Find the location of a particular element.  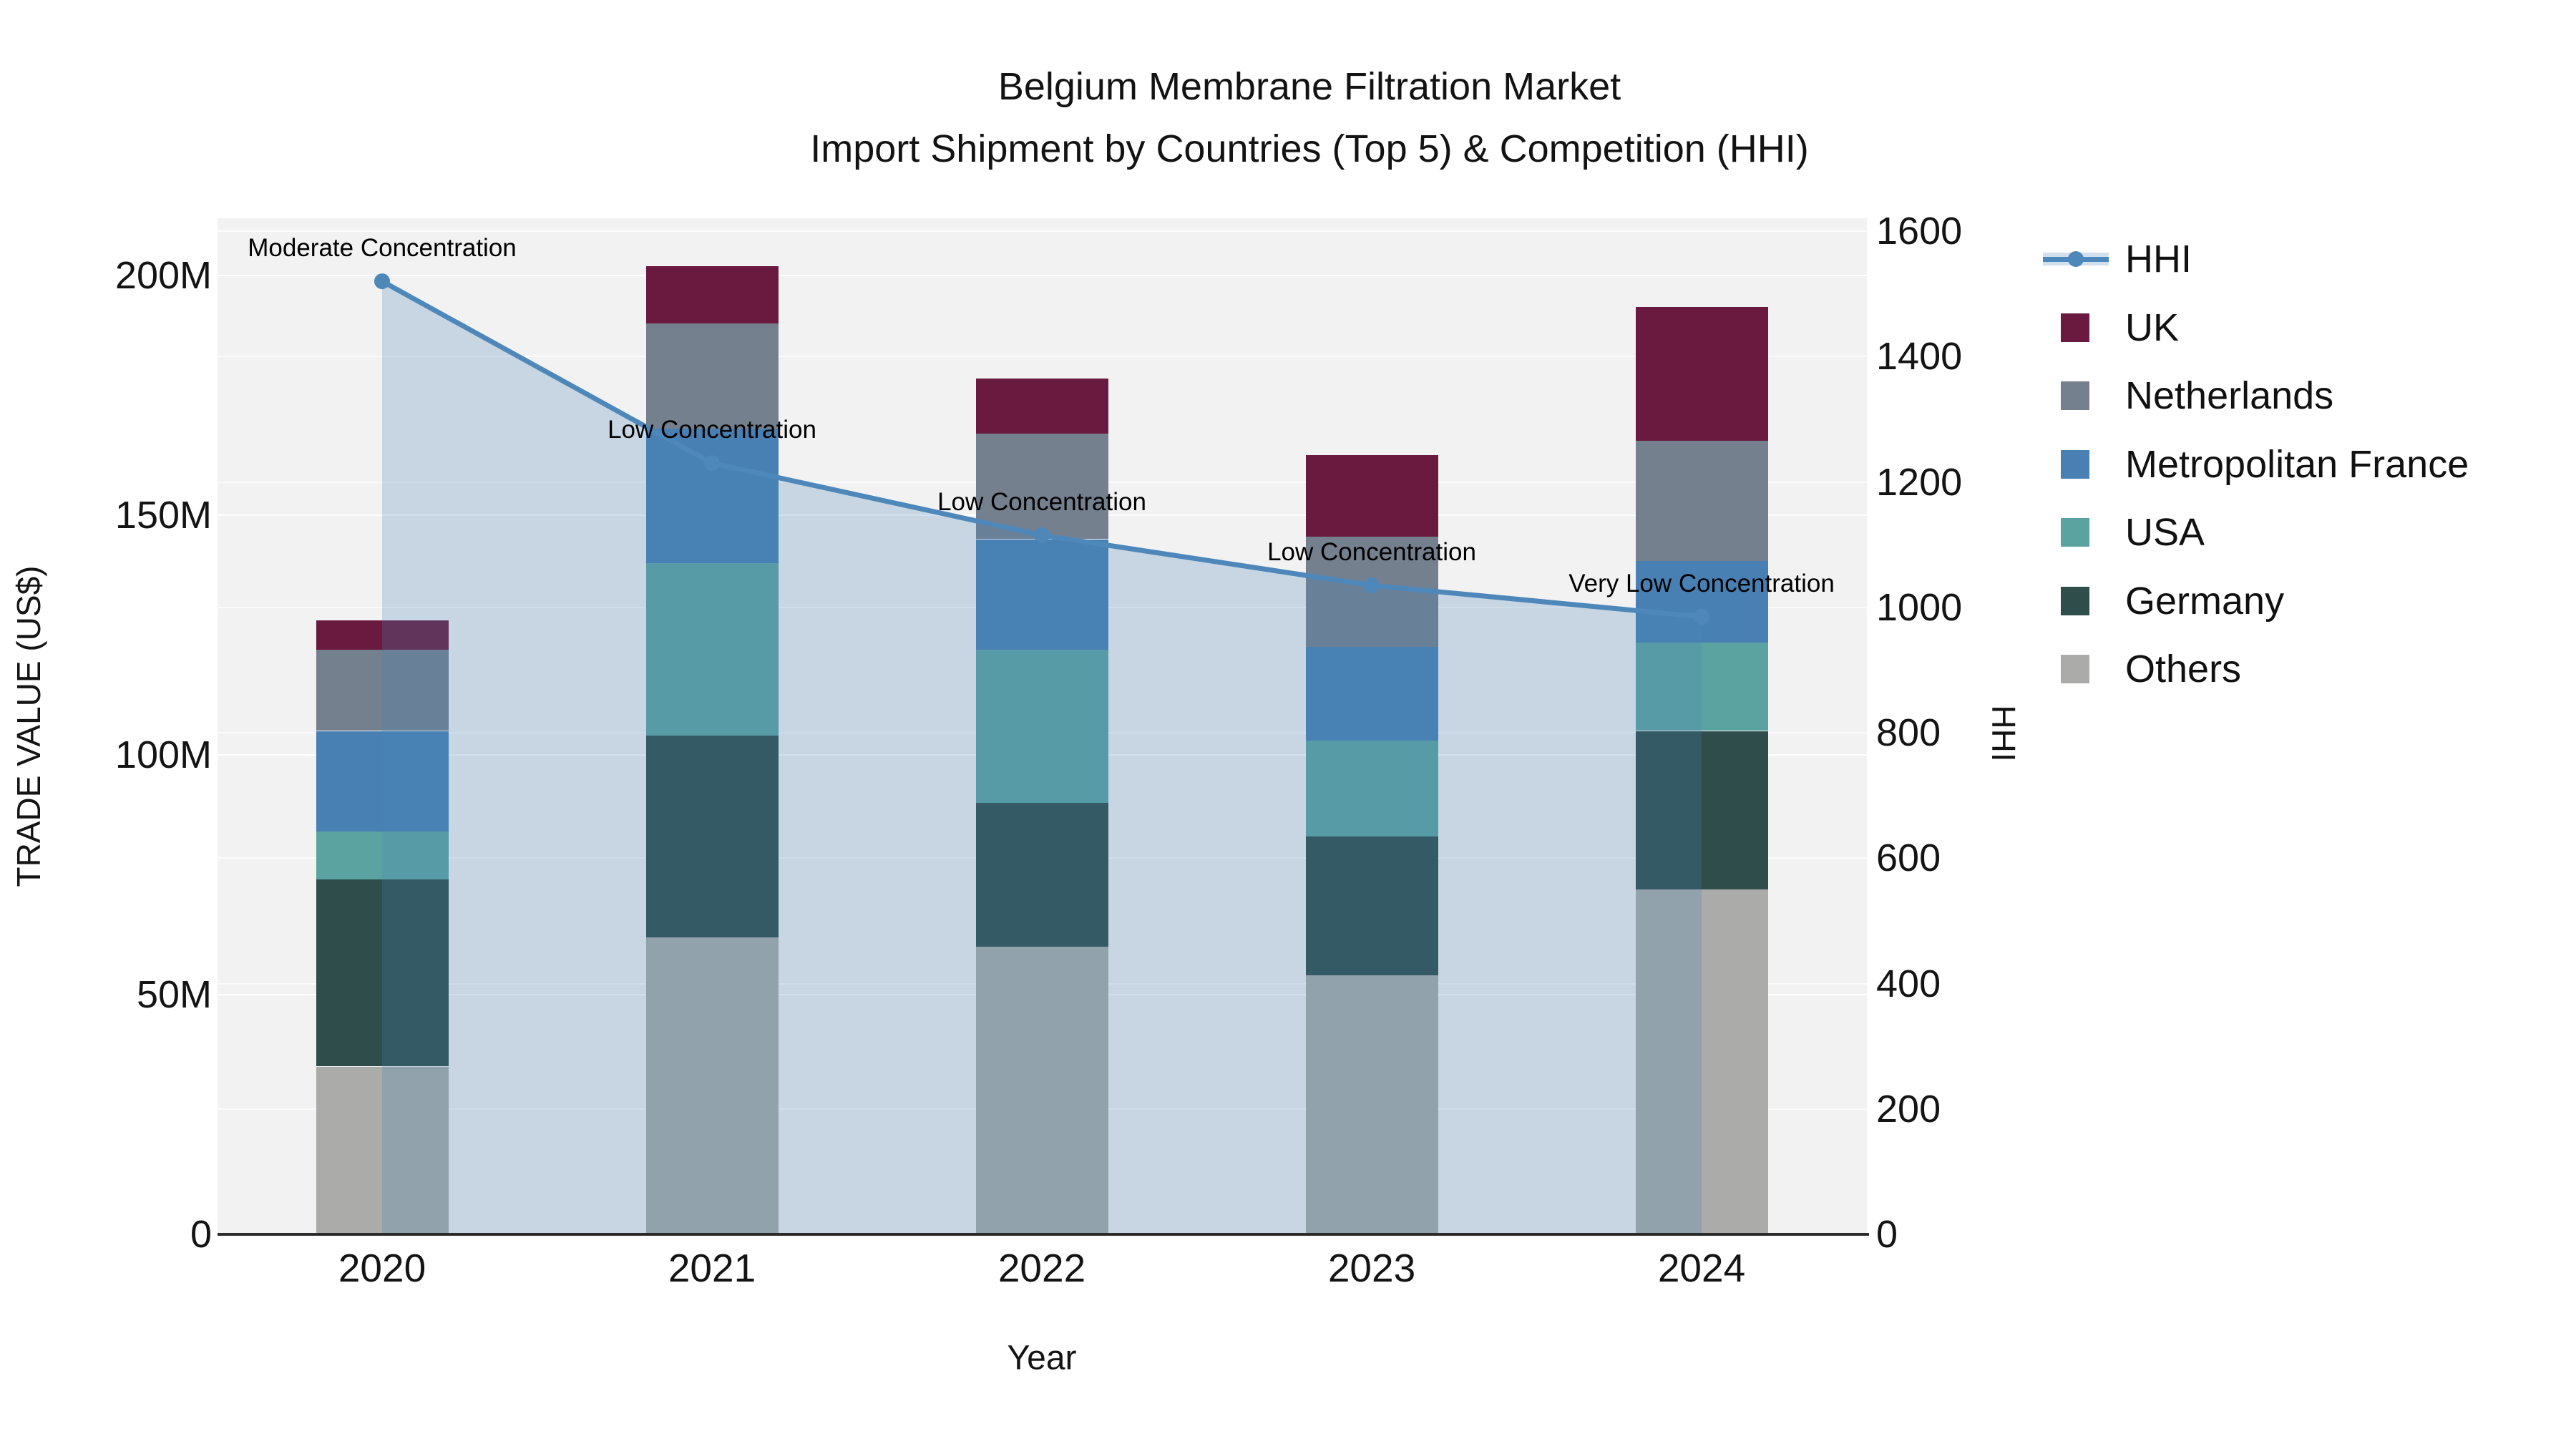

annotation-2021: Low Concentration is located at coordinates (712, 430).